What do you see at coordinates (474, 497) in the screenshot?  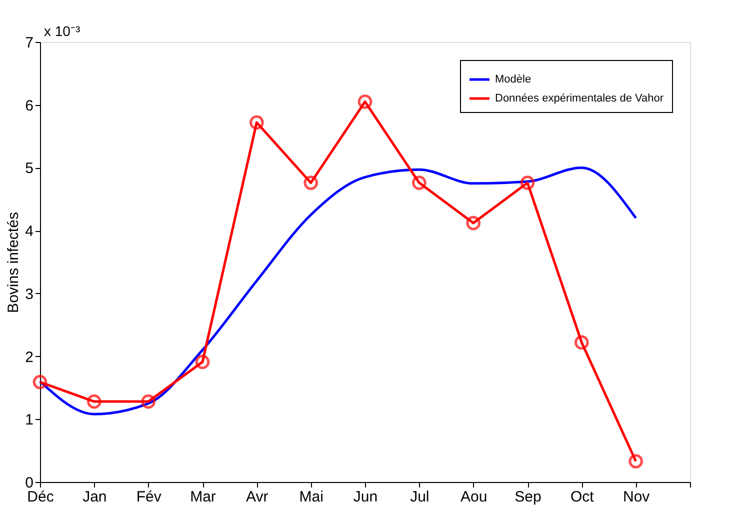 I see `x-tick-label: Aou` at bounding box center [474, 497].